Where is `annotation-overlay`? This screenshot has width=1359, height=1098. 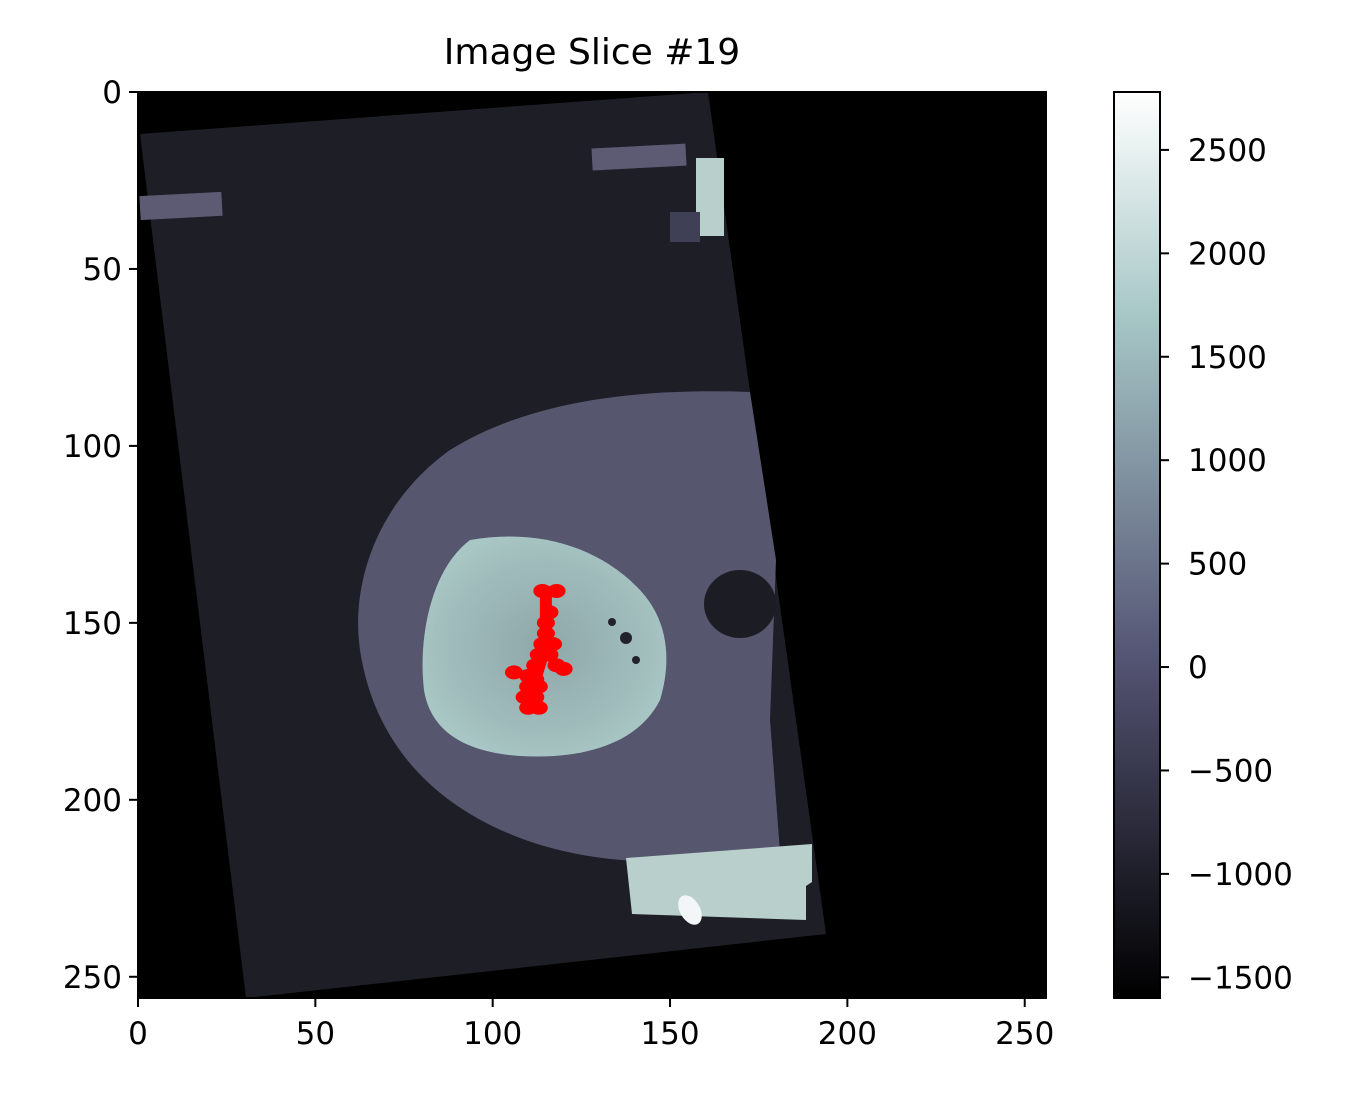
annotation-overlay is located at coordinates (538, 649).